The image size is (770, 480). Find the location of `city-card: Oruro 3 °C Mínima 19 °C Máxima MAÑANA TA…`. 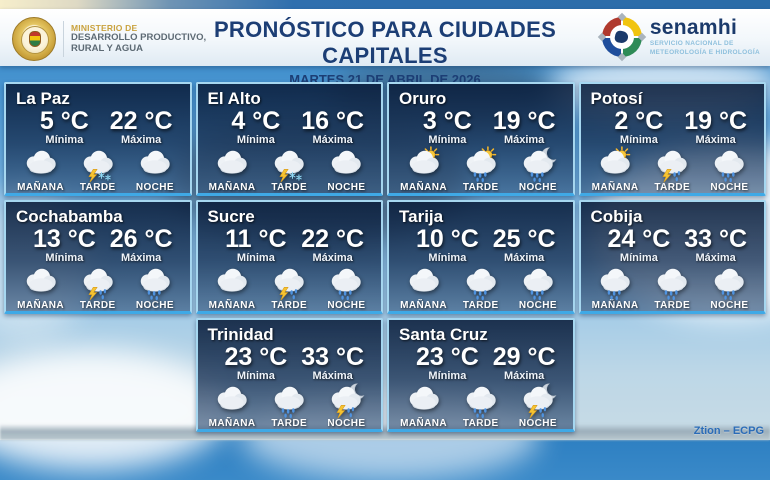

city-card: Oruro 3 °C Mínima 19 °C Máxima MAÑANA TA… is located at coordinates (481, 139).